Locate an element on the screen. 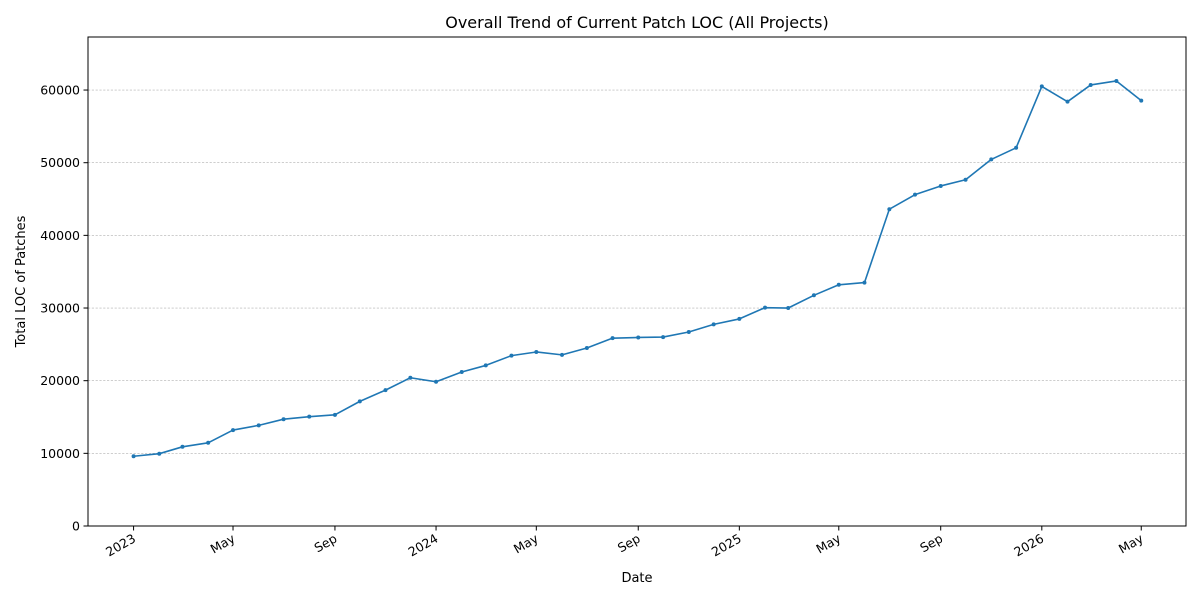 Image resolution: width=1200 pixels, height=600 pixels. y-tick-label: 50000 is located at coordinates (60, 162).